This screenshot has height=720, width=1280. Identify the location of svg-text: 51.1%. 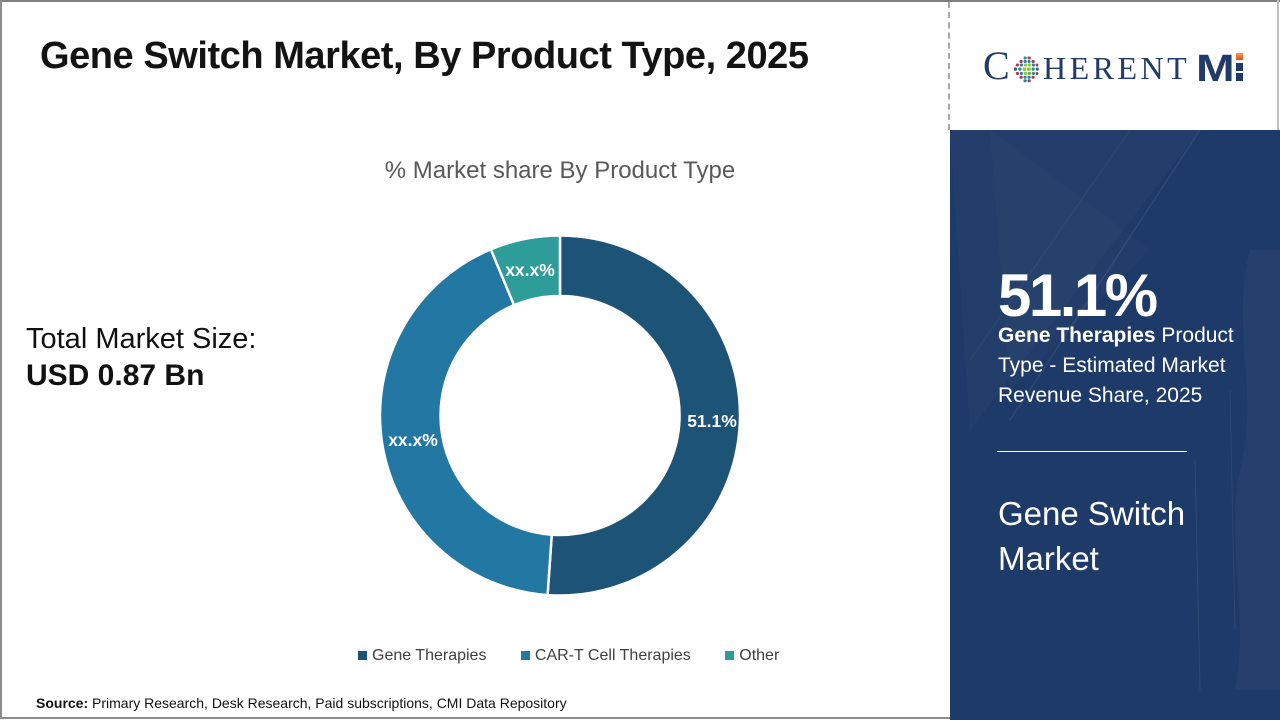
(712, 421).